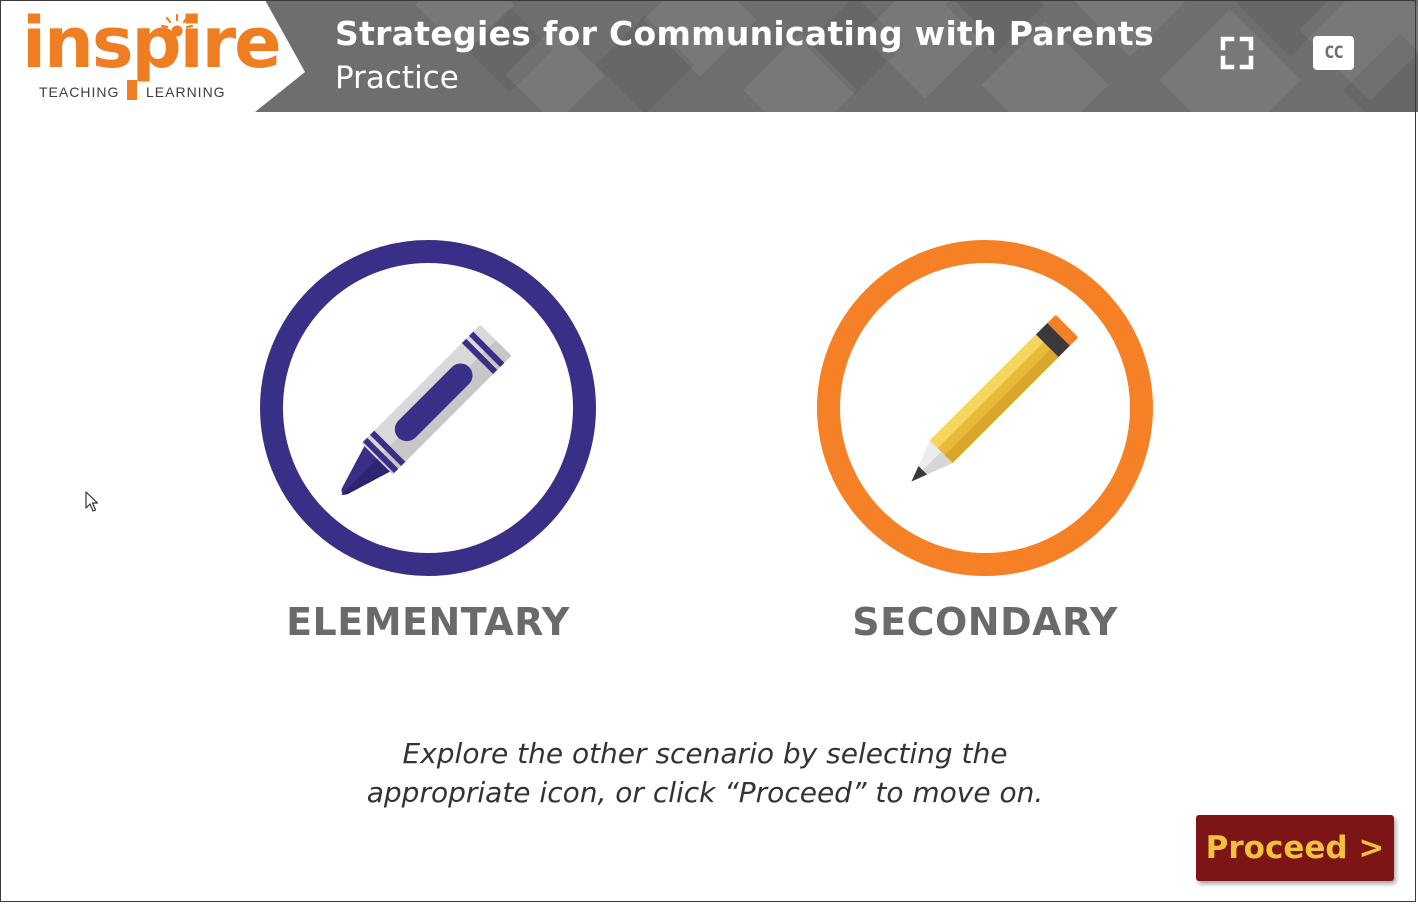 This screenshot has height=904, width=1418. I want to click on cc-icon: CC, so click(1334, 53).